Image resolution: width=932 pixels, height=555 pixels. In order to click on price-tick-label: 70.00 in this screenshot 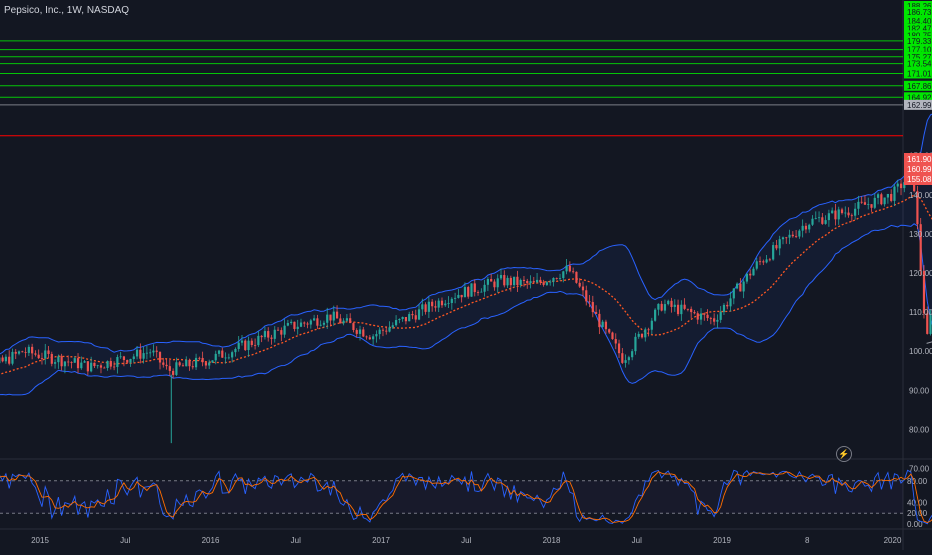, I will do `click(919, 469)`.